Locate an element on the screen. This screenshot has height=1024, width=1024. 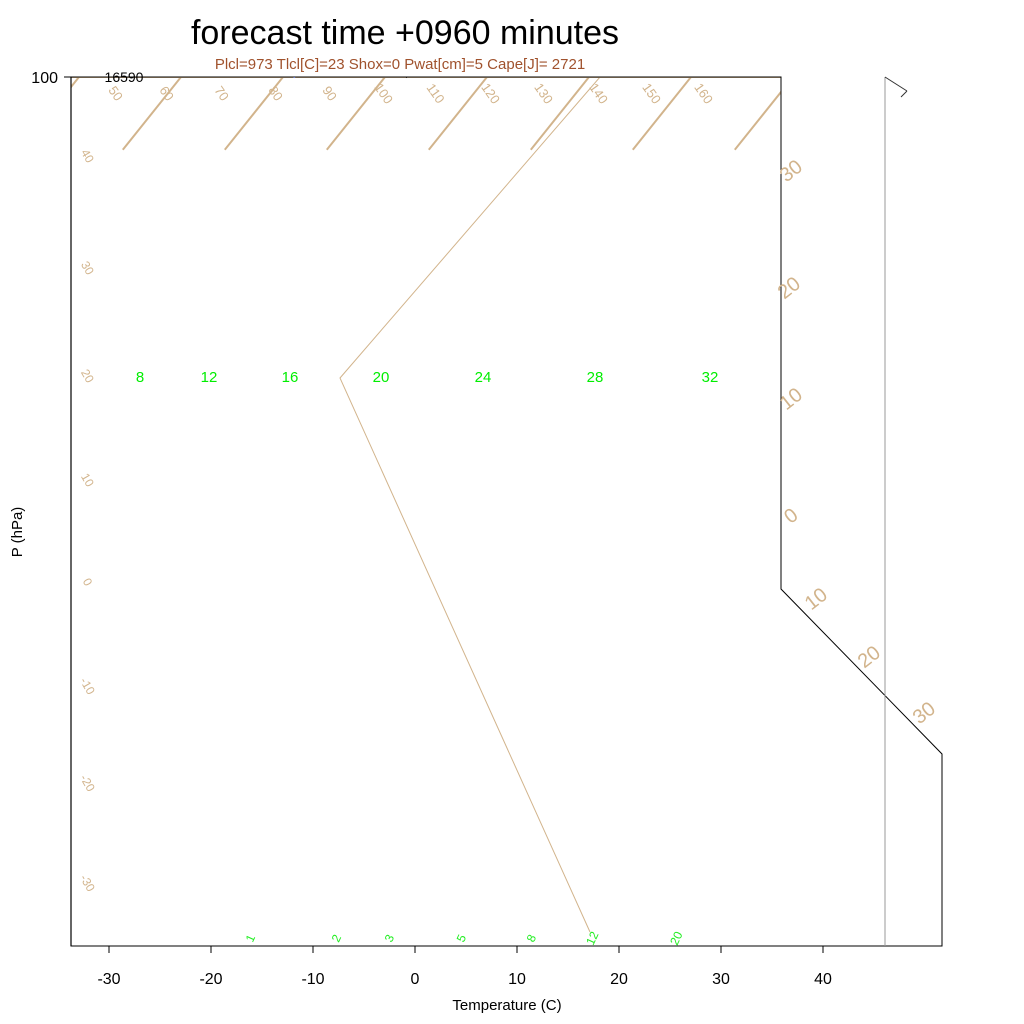
dry-adiabat-label: 100 is located at coordinates (383, 93).